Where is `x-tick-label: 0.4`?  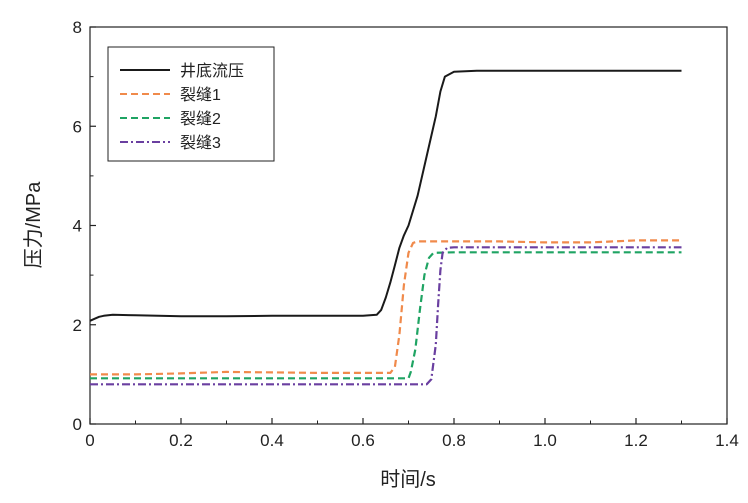
x-tick-label: 0.4 is located at coordinates (272, 440).